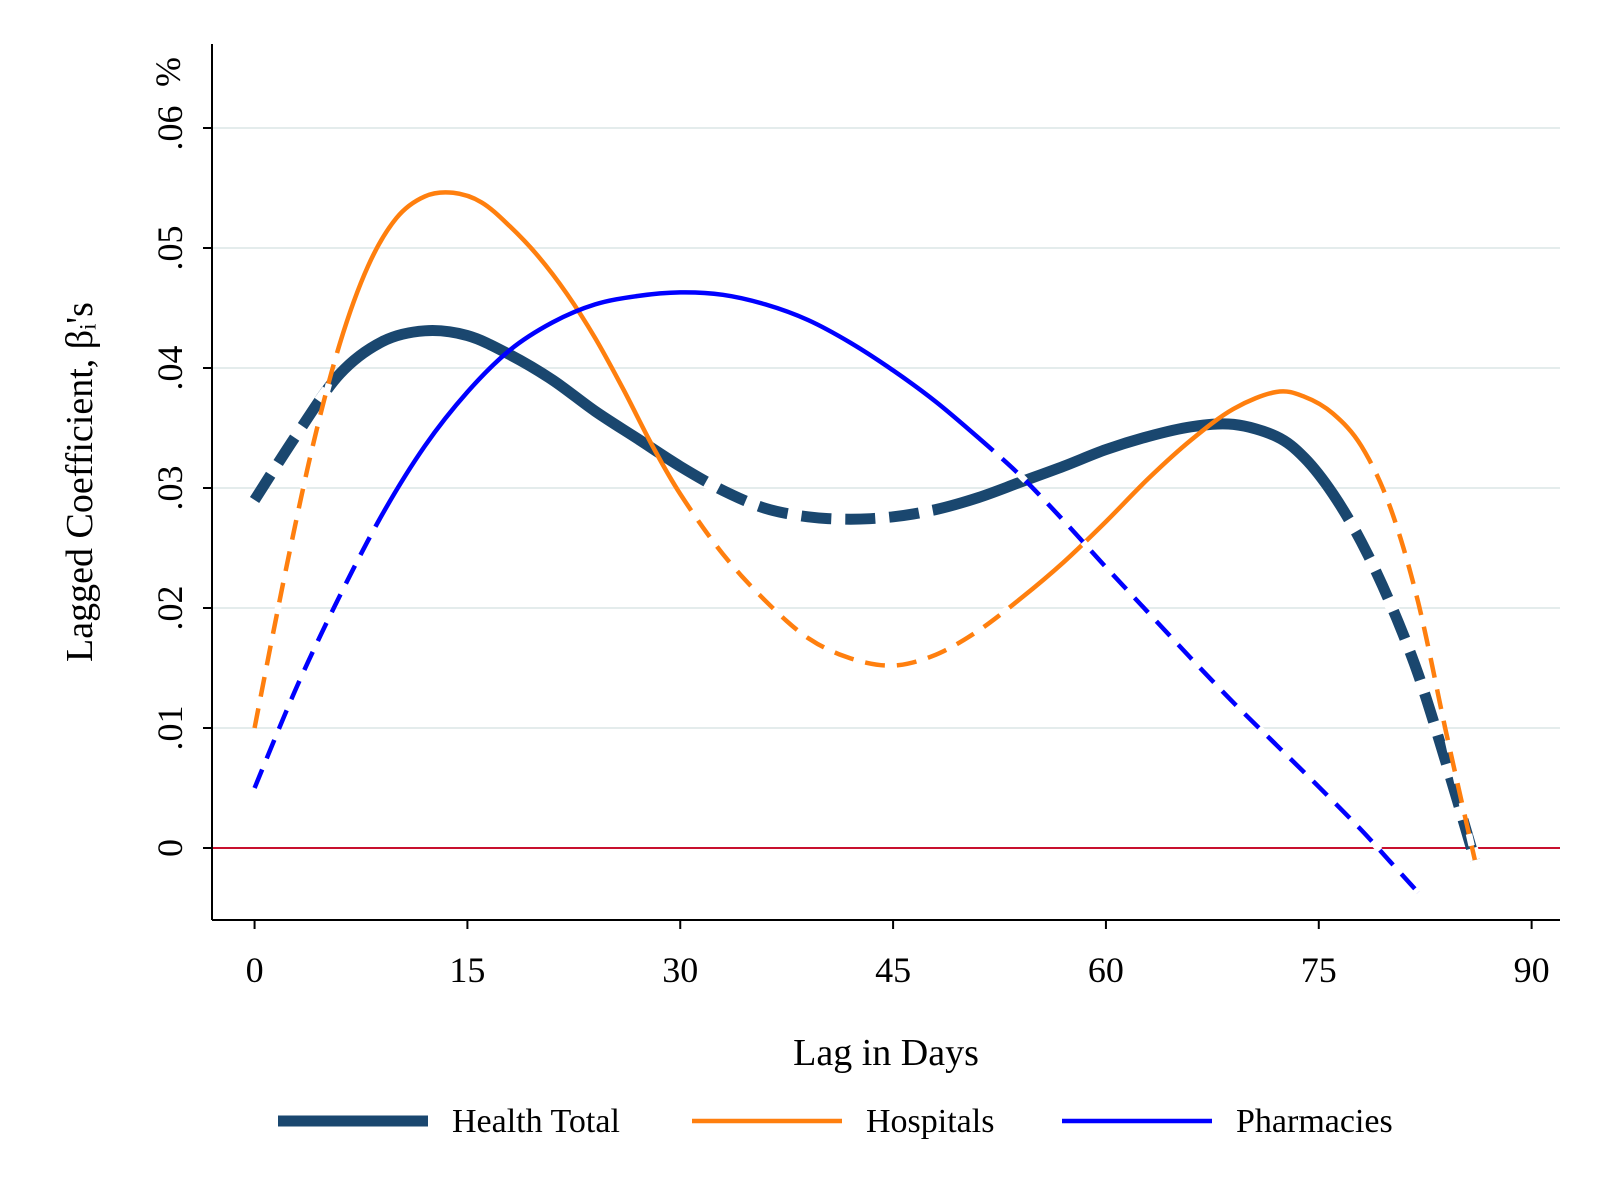  Describe the element at coordinates (170, 488) in the screenshot. I see `y-tick-label-3: .03` at that location.